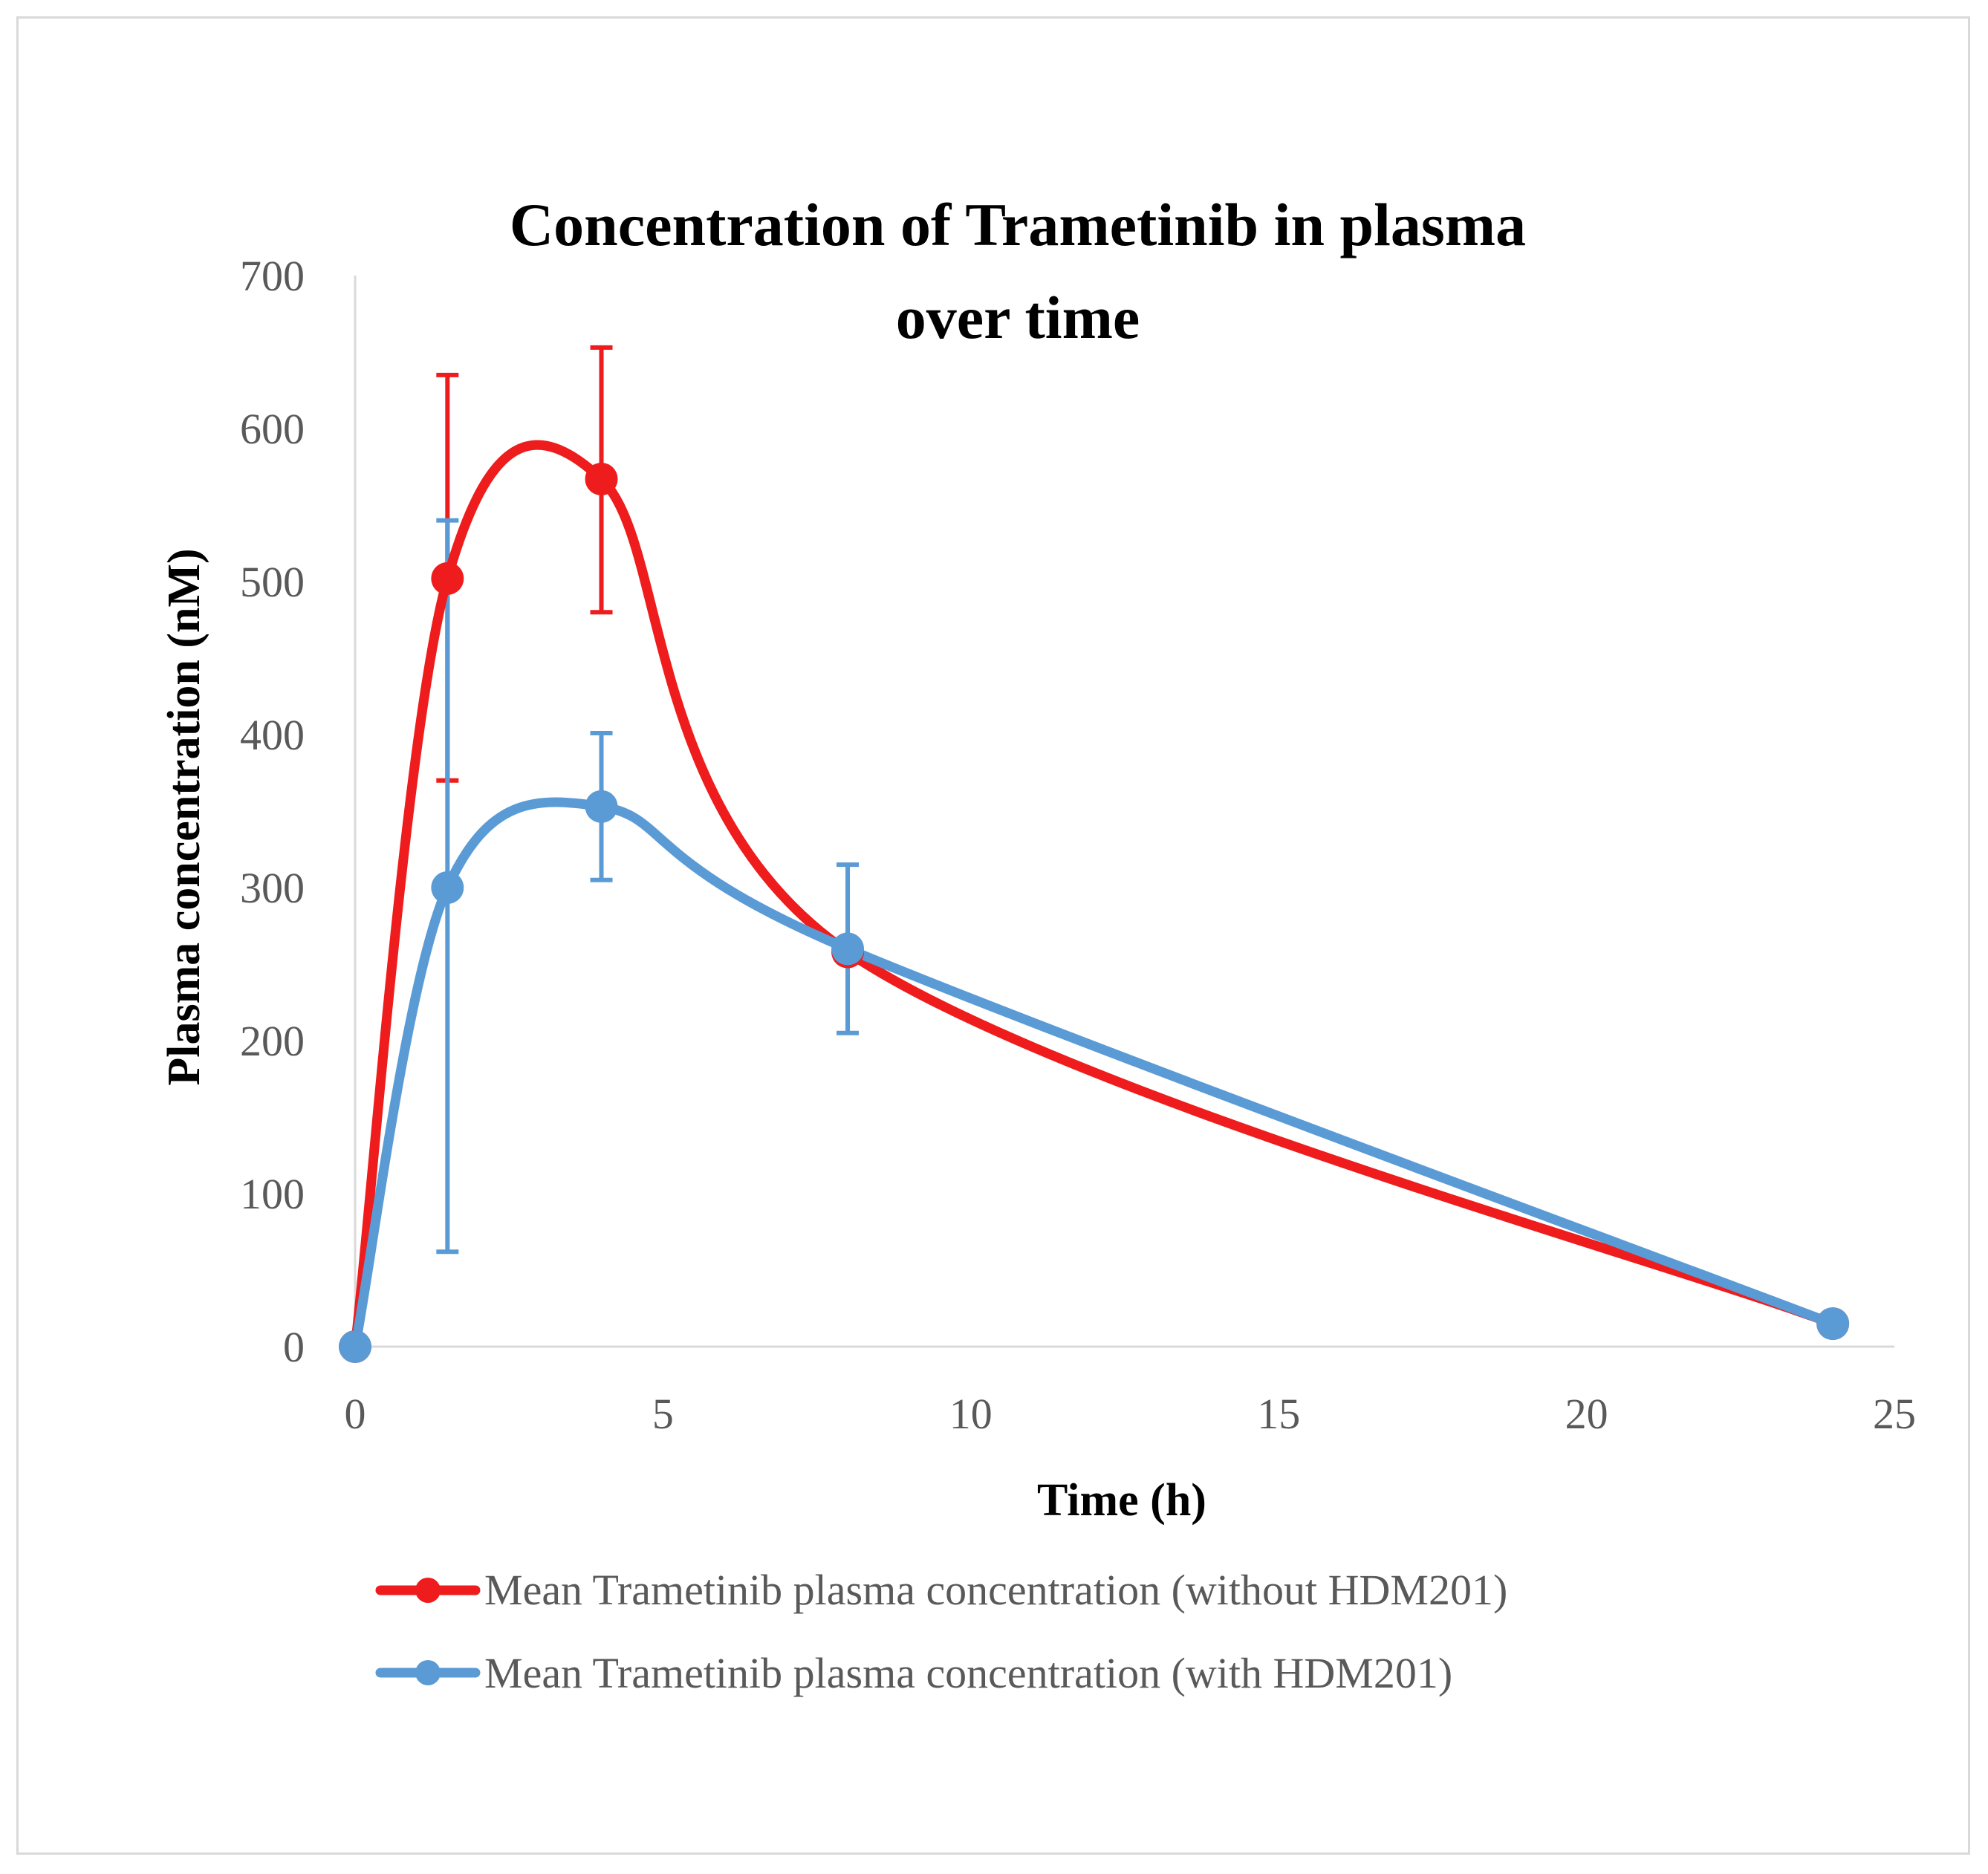 This screenshot has height=1874, width=1988. What do you see at coordinates (294, 1347) in the screenshot?
I see `y-tick-label: 0` at bounding box center [294, 1347].